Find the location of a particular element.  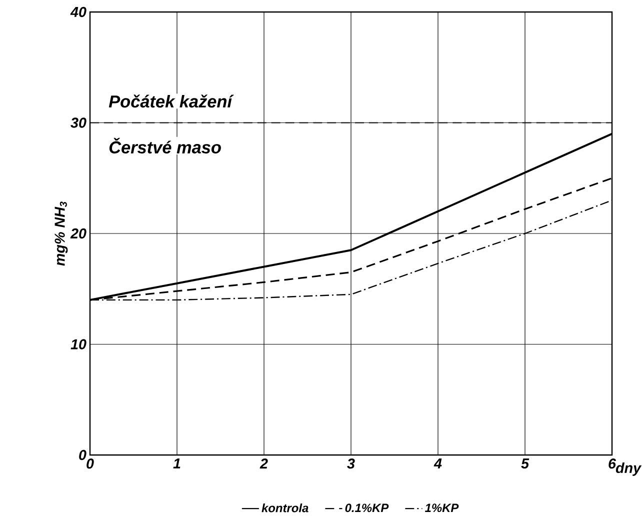

x-tick-label: 3 is located at coordinates (351, 463).